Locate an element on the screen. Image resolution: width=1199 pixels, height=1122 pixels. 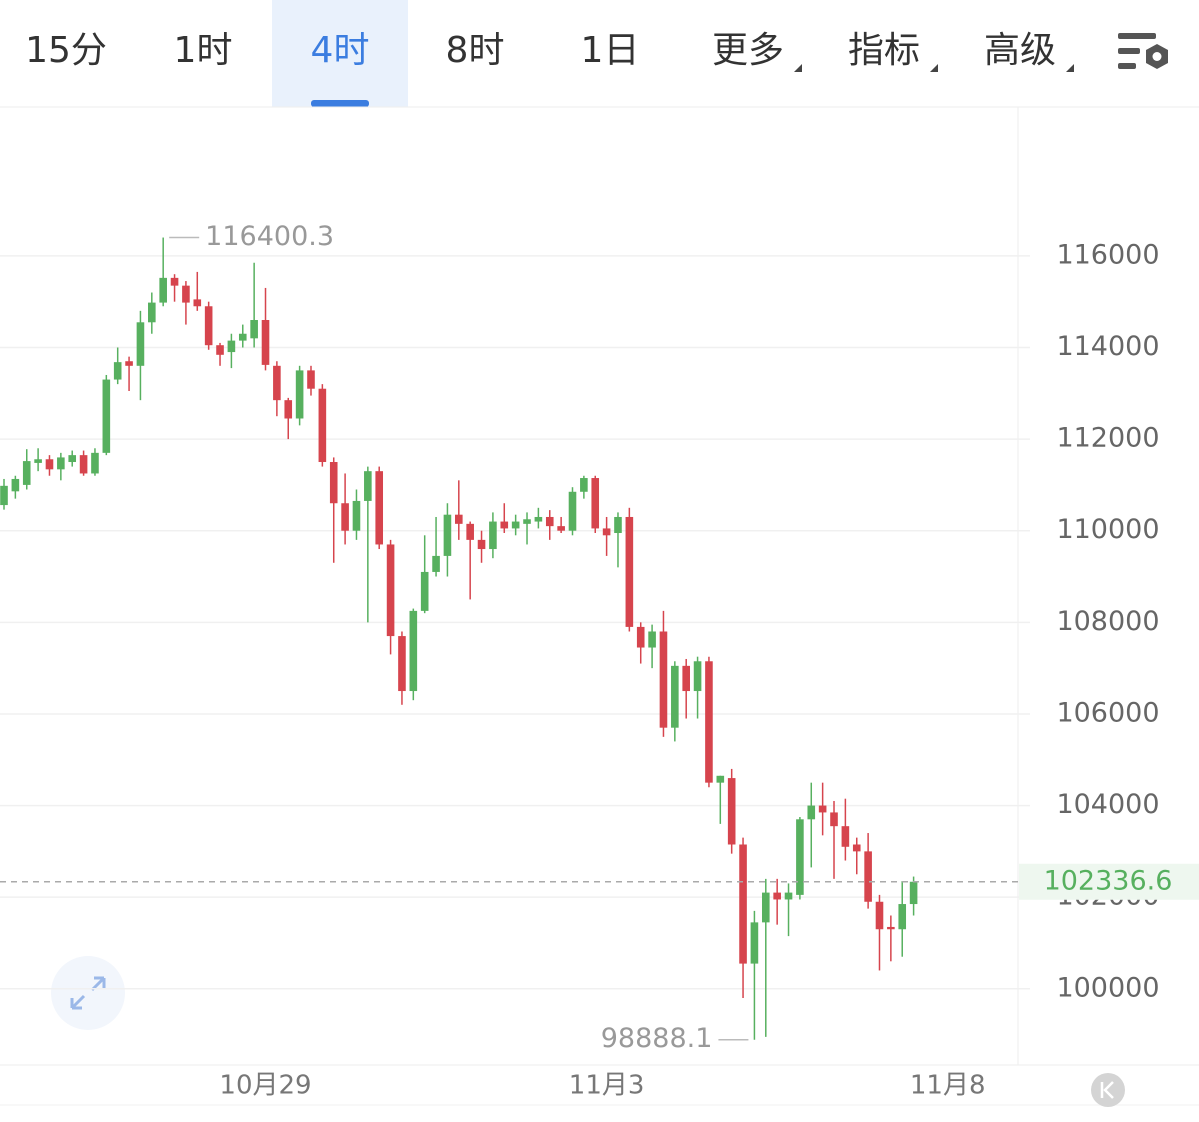
y-tick-label: 108000 is located at coordinates (1107, 621).